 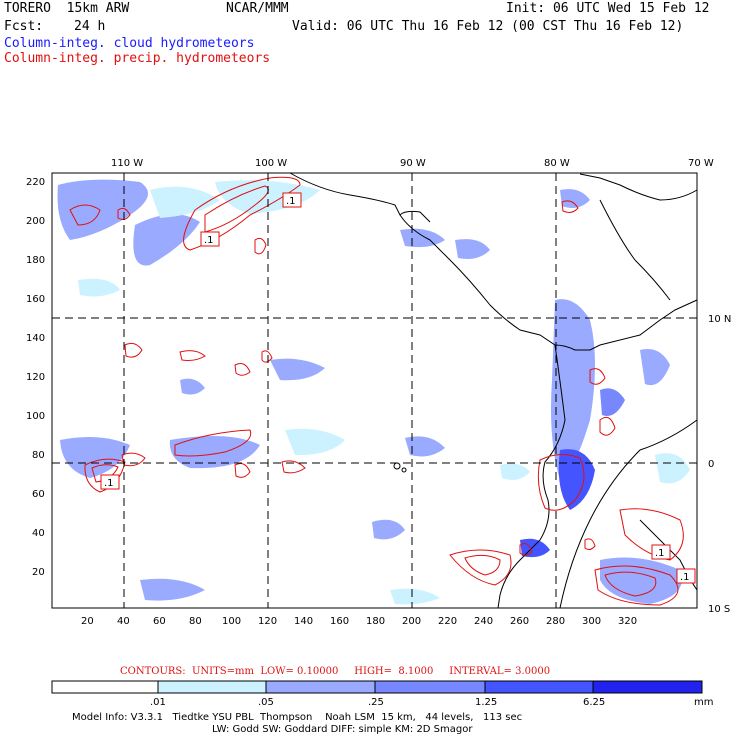 What do you see at coordinates (35, 416) in the screenshot?
I see `y-tick-label: 100` at bounding box center [35, 416].